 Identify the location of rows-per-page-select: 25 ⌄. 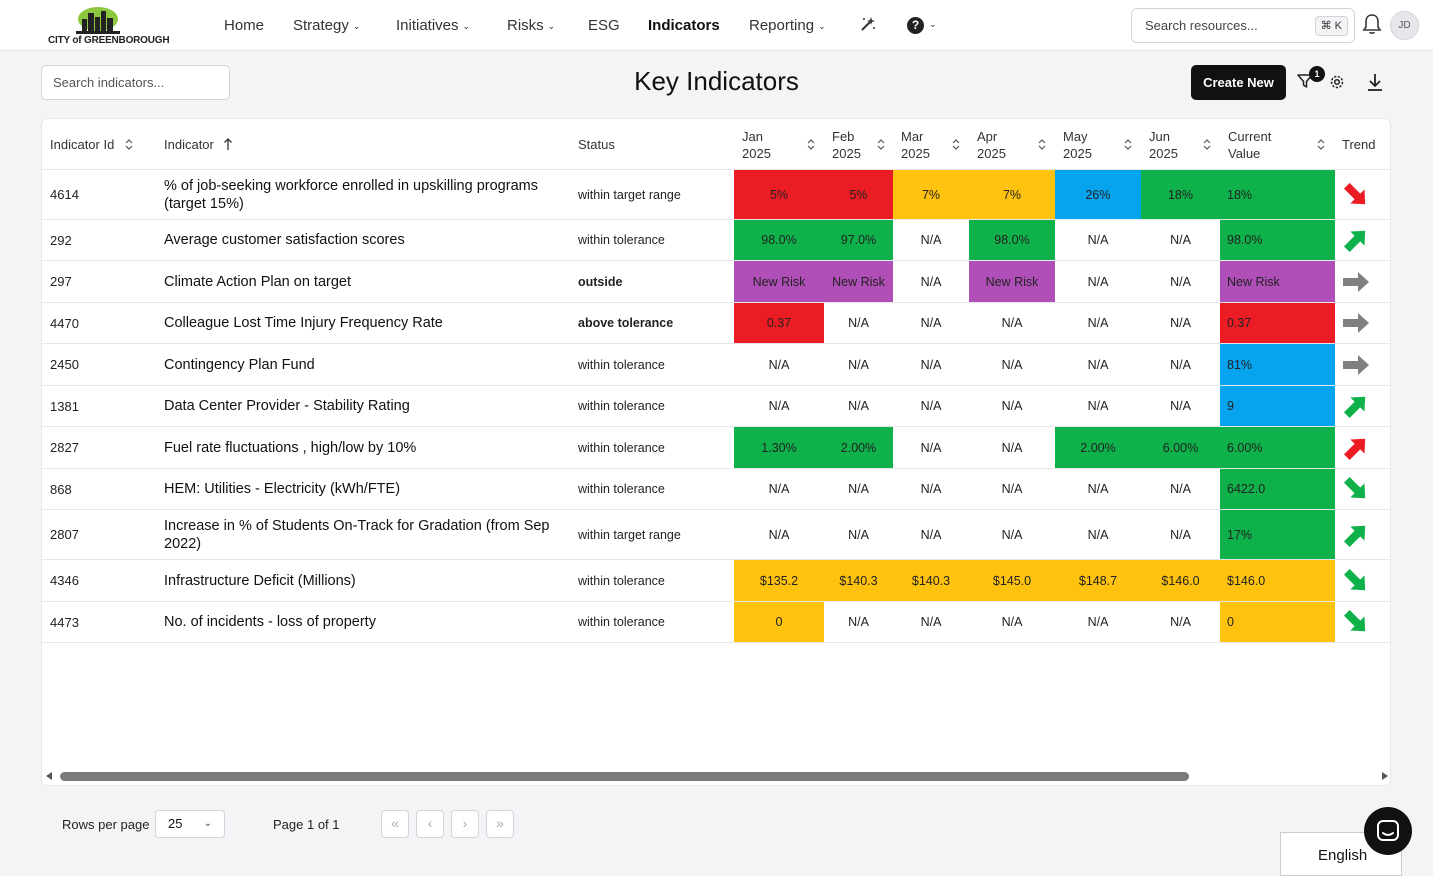
(190, 824).